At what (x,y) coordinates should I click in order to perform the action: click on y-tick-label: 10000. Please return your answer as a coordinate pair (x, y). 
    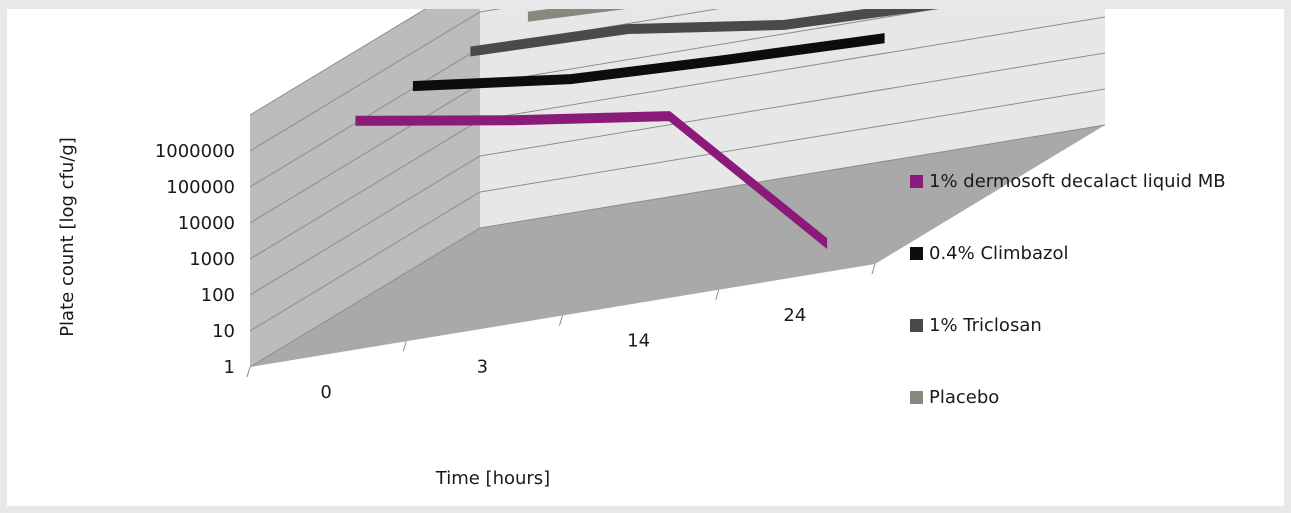
    Looking at the image, I should click on (206, 223).